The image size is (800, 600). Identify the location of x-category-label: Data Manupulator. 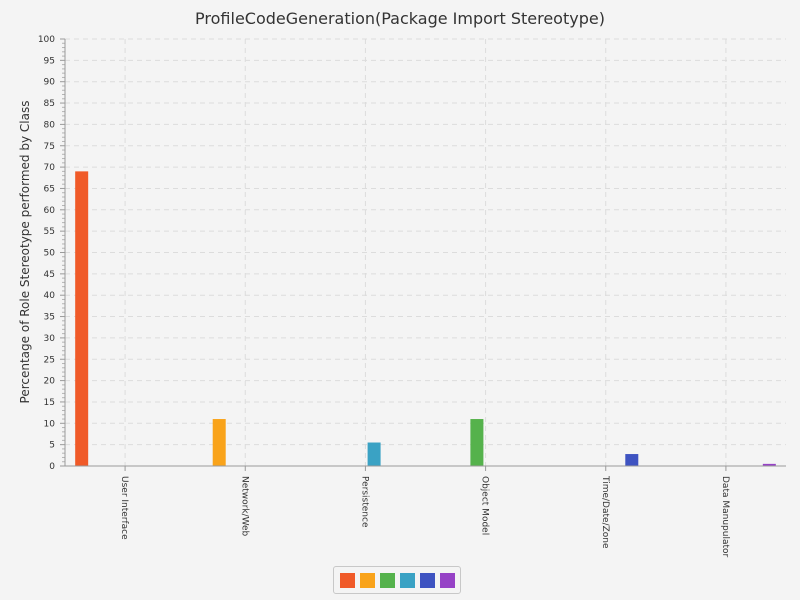
(725, 517).